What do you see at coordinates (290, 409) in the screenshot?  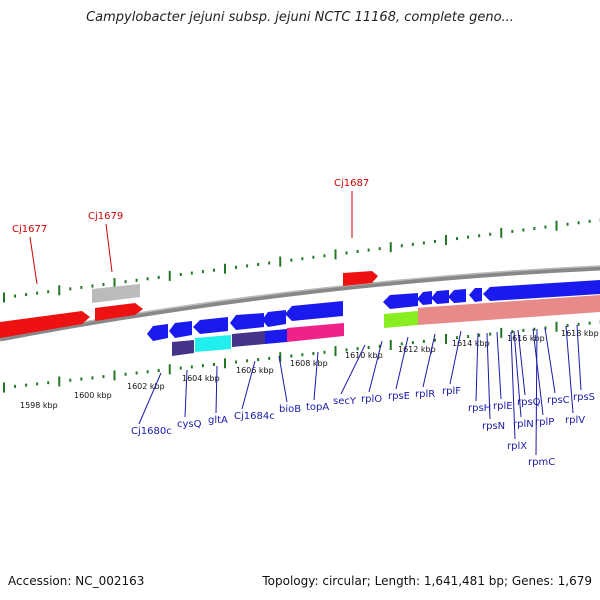 I see `gene-label: bioB` at bounding box center [290, 409].